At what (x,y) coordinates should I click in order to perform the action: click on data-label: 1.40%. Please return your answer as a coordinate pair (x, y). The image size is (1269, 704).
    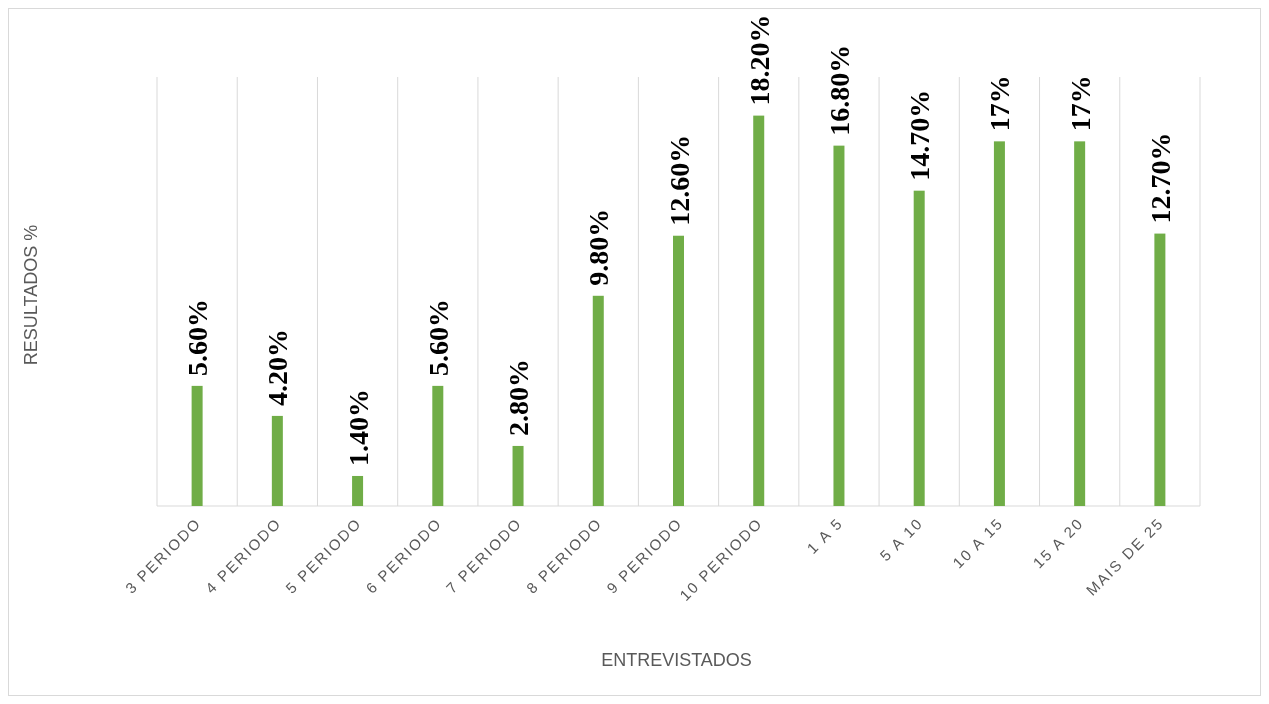
    Looking at the image, I should click on (358, 427).